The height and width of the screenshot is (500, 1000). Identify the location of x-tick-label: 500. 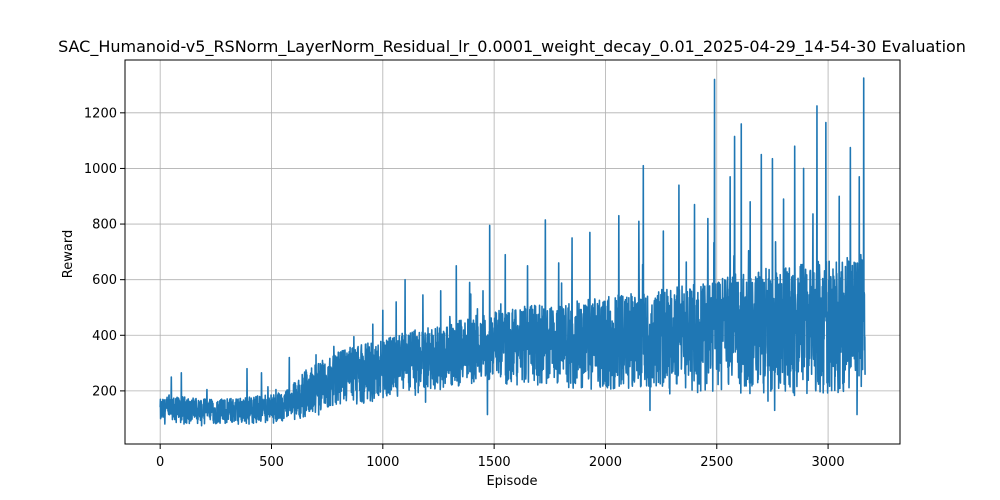
(271, 462).